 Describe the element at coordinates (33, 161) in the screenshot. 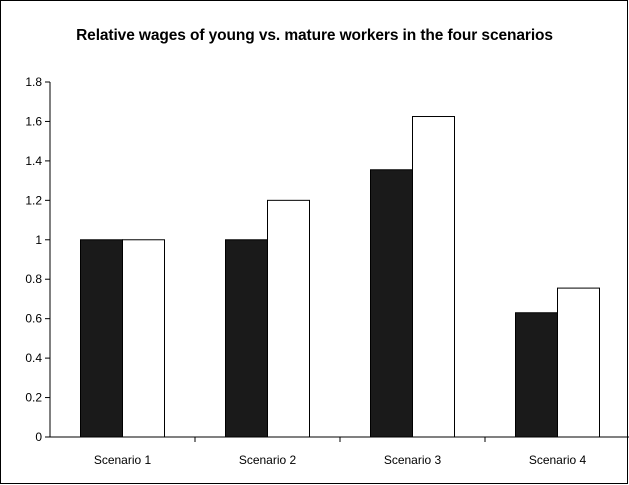

I see `y-tick-label: 1.4` at that location.